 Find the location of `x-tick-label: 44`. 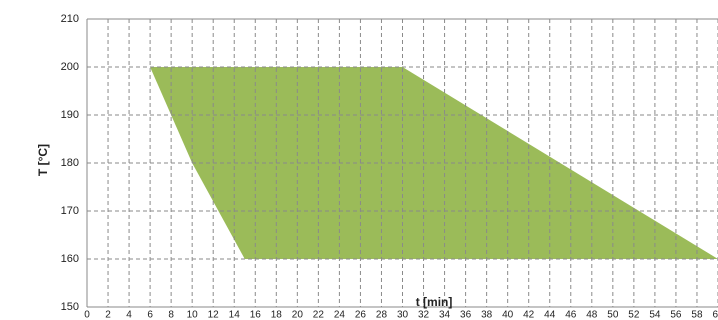

x-tick-label: 44 is located at coordinates (550, 315).